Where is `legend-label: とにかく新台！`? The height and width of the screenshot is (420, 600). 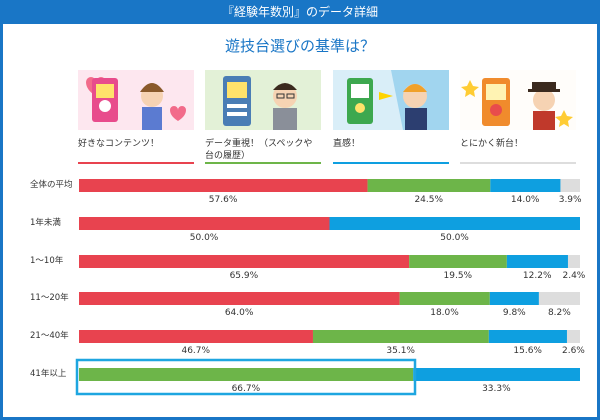
legend-label: とにかく新台！ is located at coordinates (492, 144).